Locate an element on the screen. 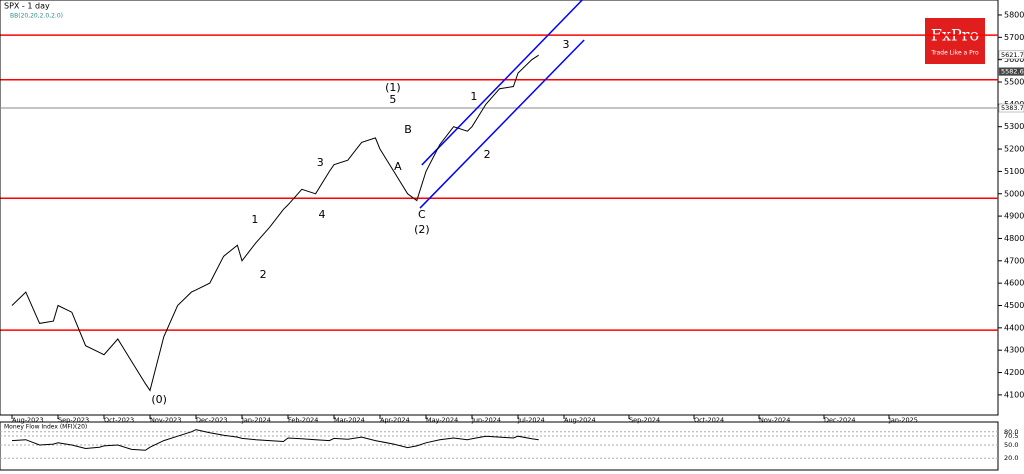 The height and width of the screenshot is (474, 1024). y-tick-label: 5500 is located at coordinates (1014, 82).